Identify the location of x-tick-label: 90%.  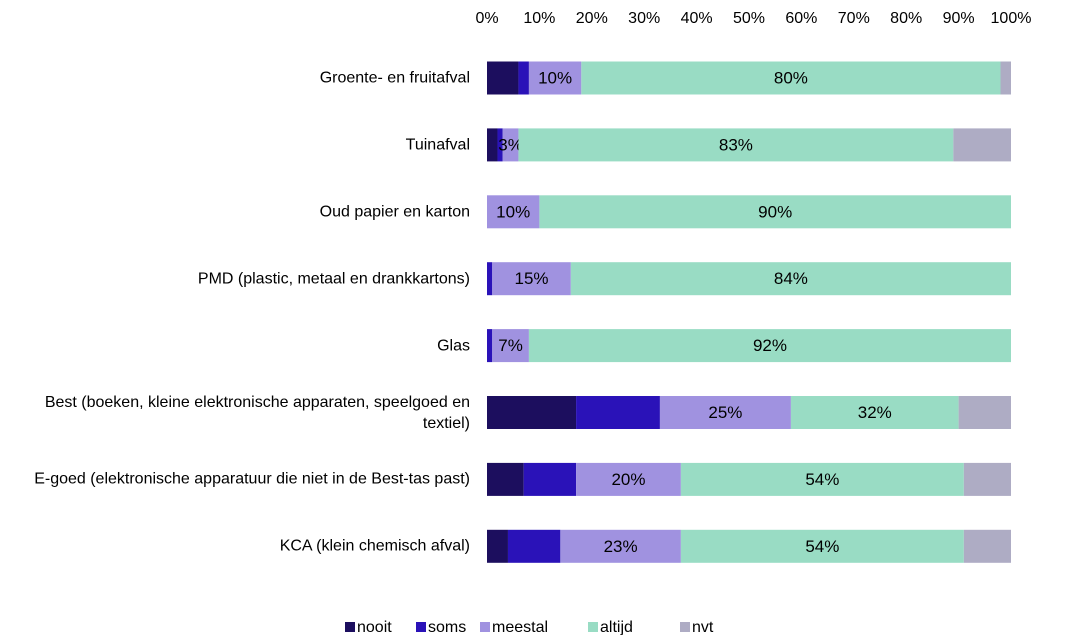
(959, 18).